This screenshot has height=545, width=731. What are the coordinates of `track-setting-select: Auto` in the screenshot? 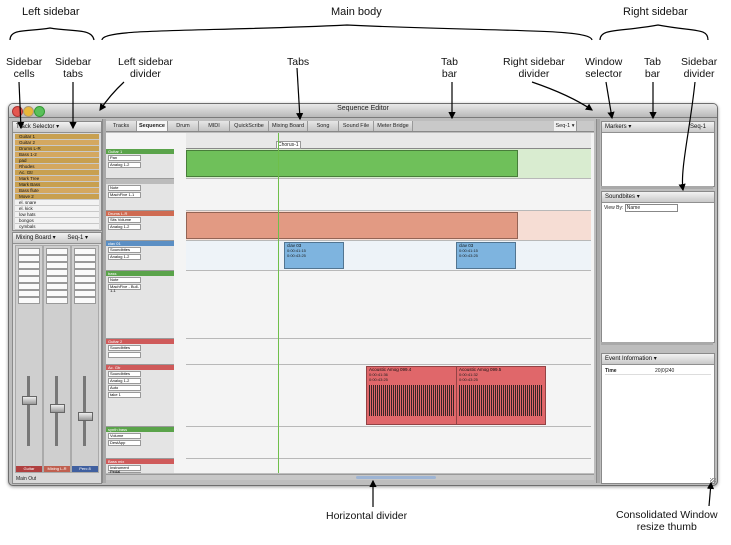 It's located at (124, 388).